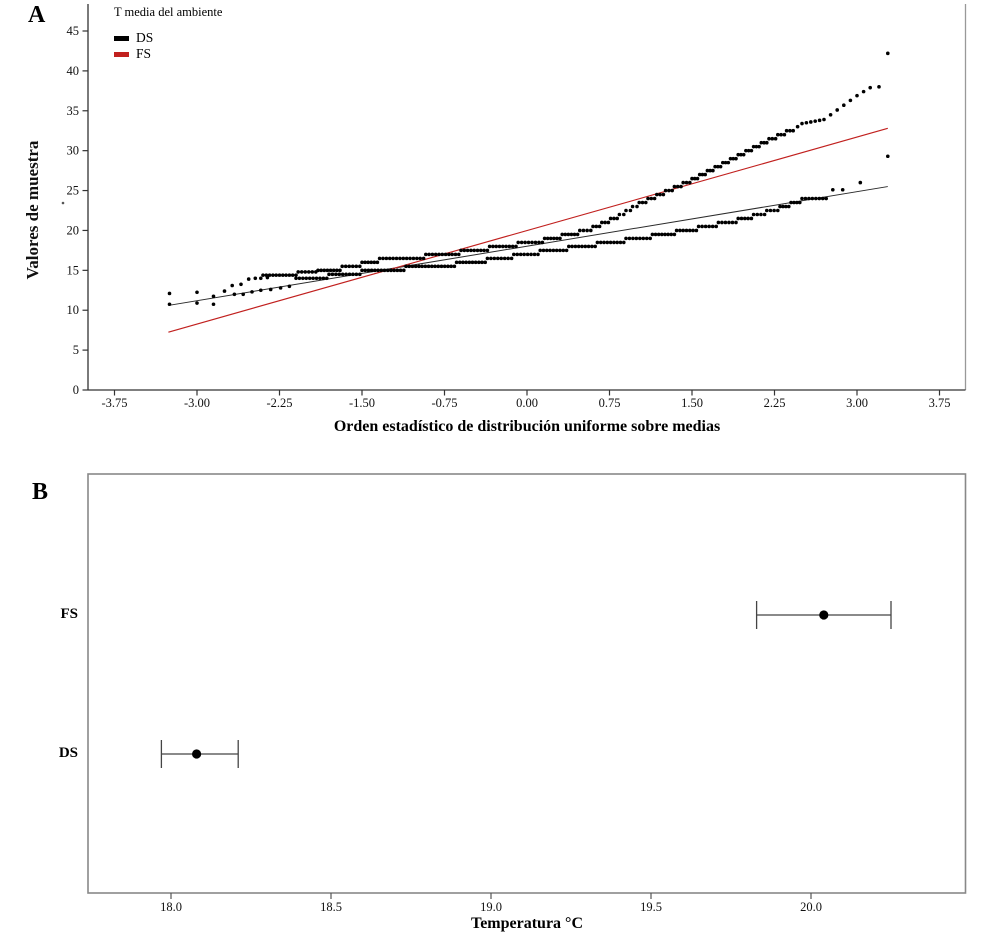 This screenshot has width=998, height=944. What do you see at coordinates (692, 403) in the screenshot?
I see `panel-a-x-tick-label: 1.50` at bounding box center [692, 403].